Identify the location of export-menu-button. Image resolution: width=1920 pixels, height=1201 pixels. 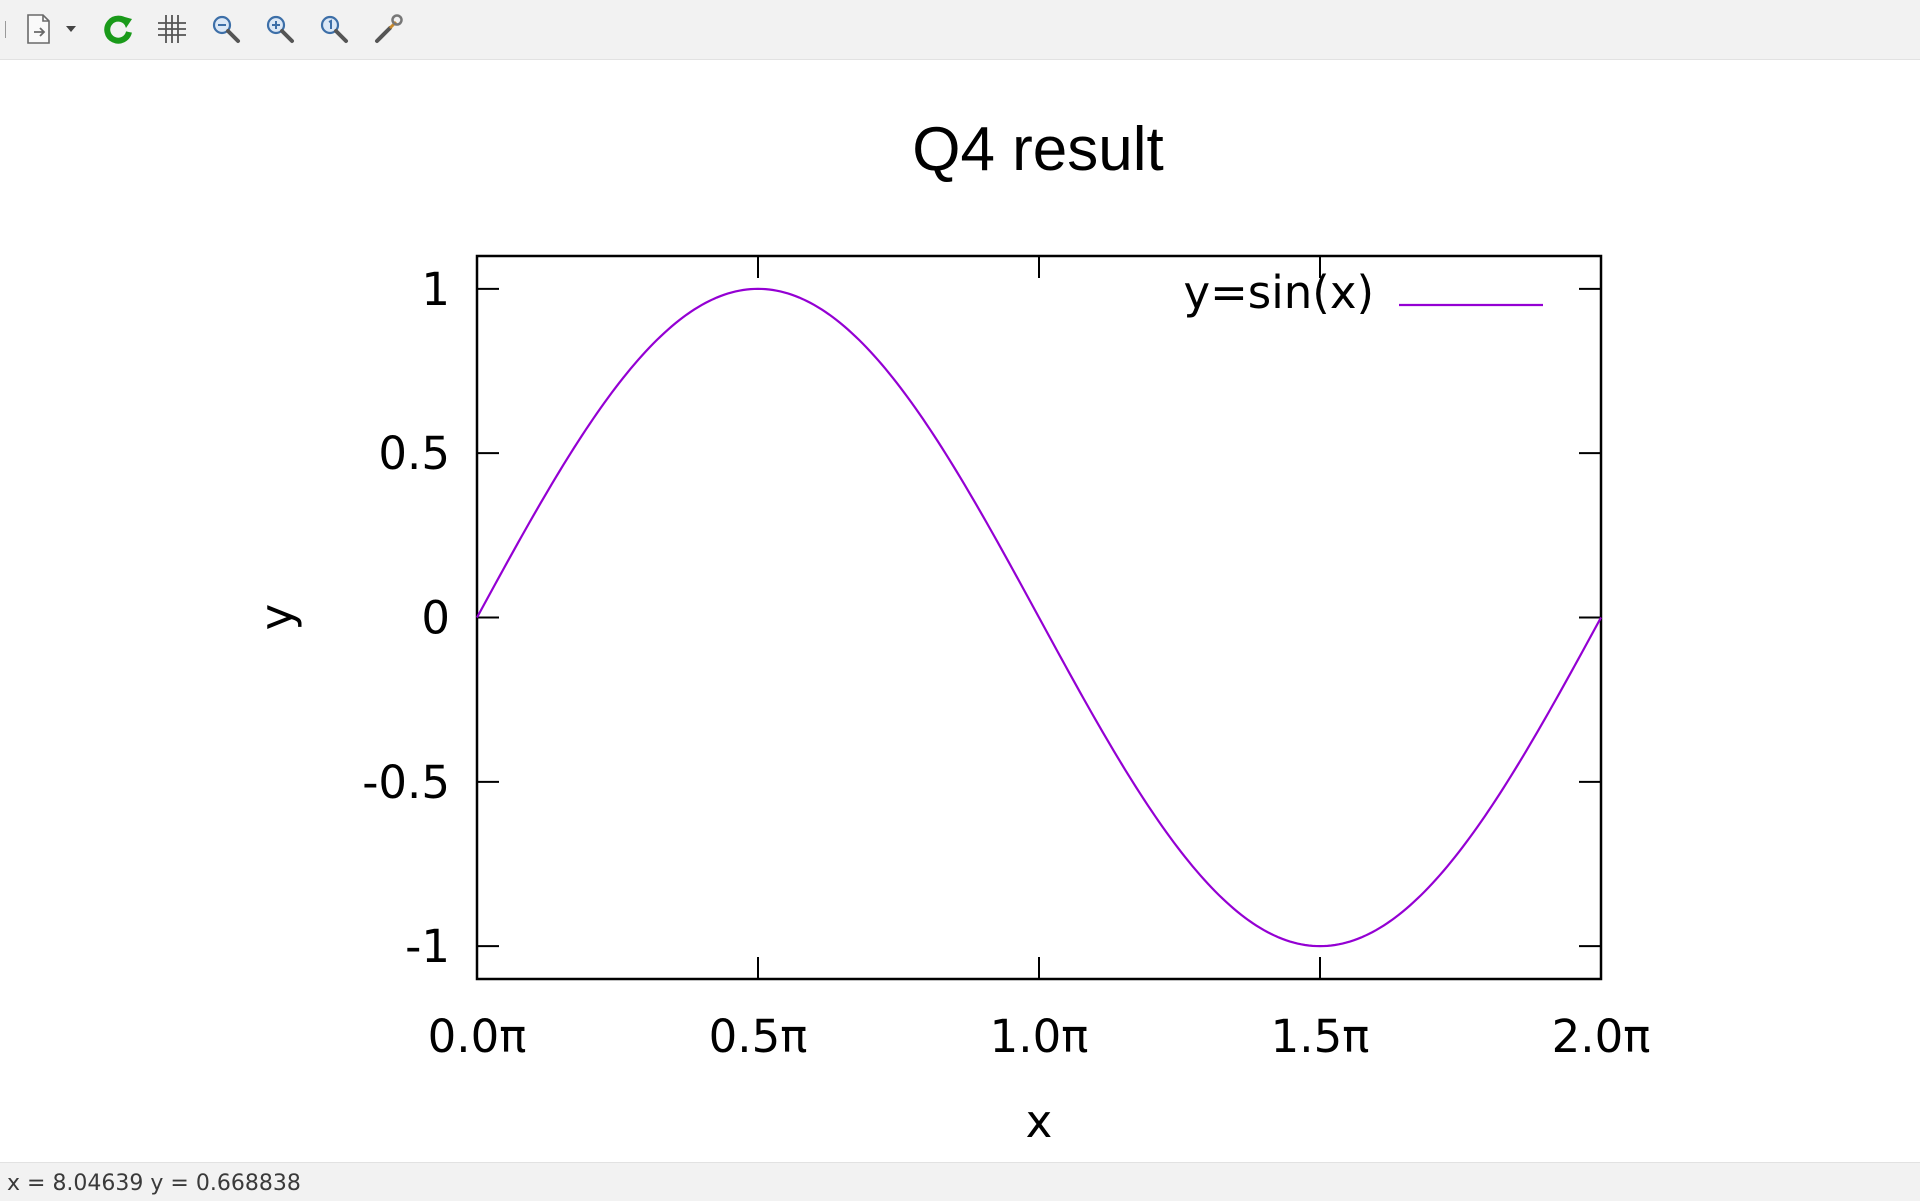
(71, 29).